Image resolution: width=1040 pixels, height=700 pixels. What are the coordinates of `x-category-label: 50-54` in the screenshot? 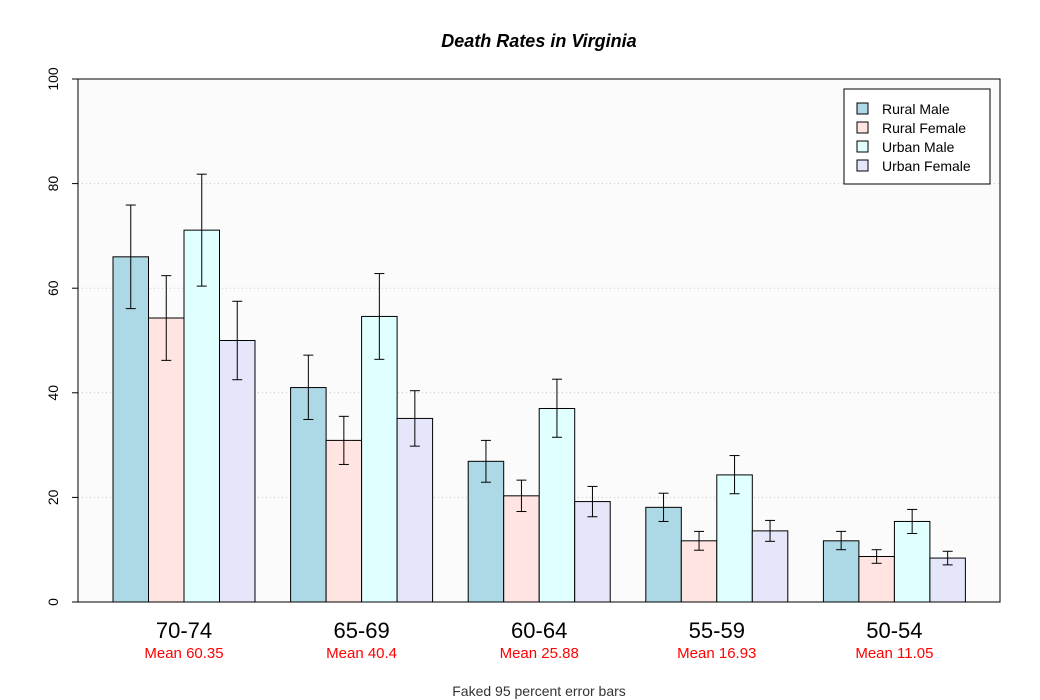 It's located at (894, 630).